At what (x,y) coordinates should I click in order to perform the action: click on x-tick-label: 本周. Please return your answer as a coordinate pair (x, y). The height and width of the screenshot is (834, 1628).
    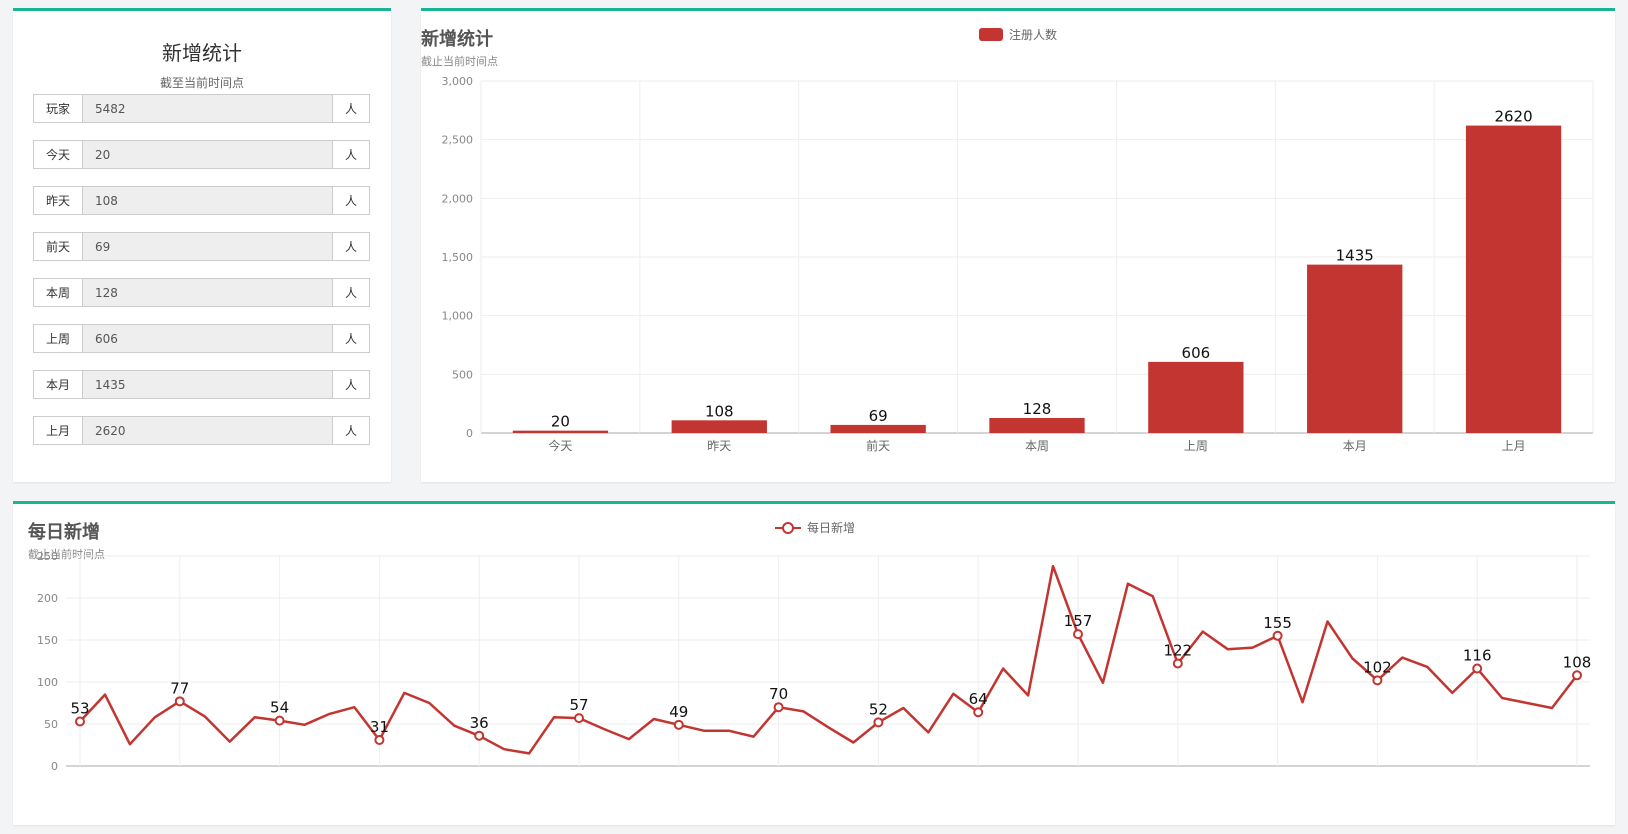
    Looking at the image, I should click on (1037, 446).